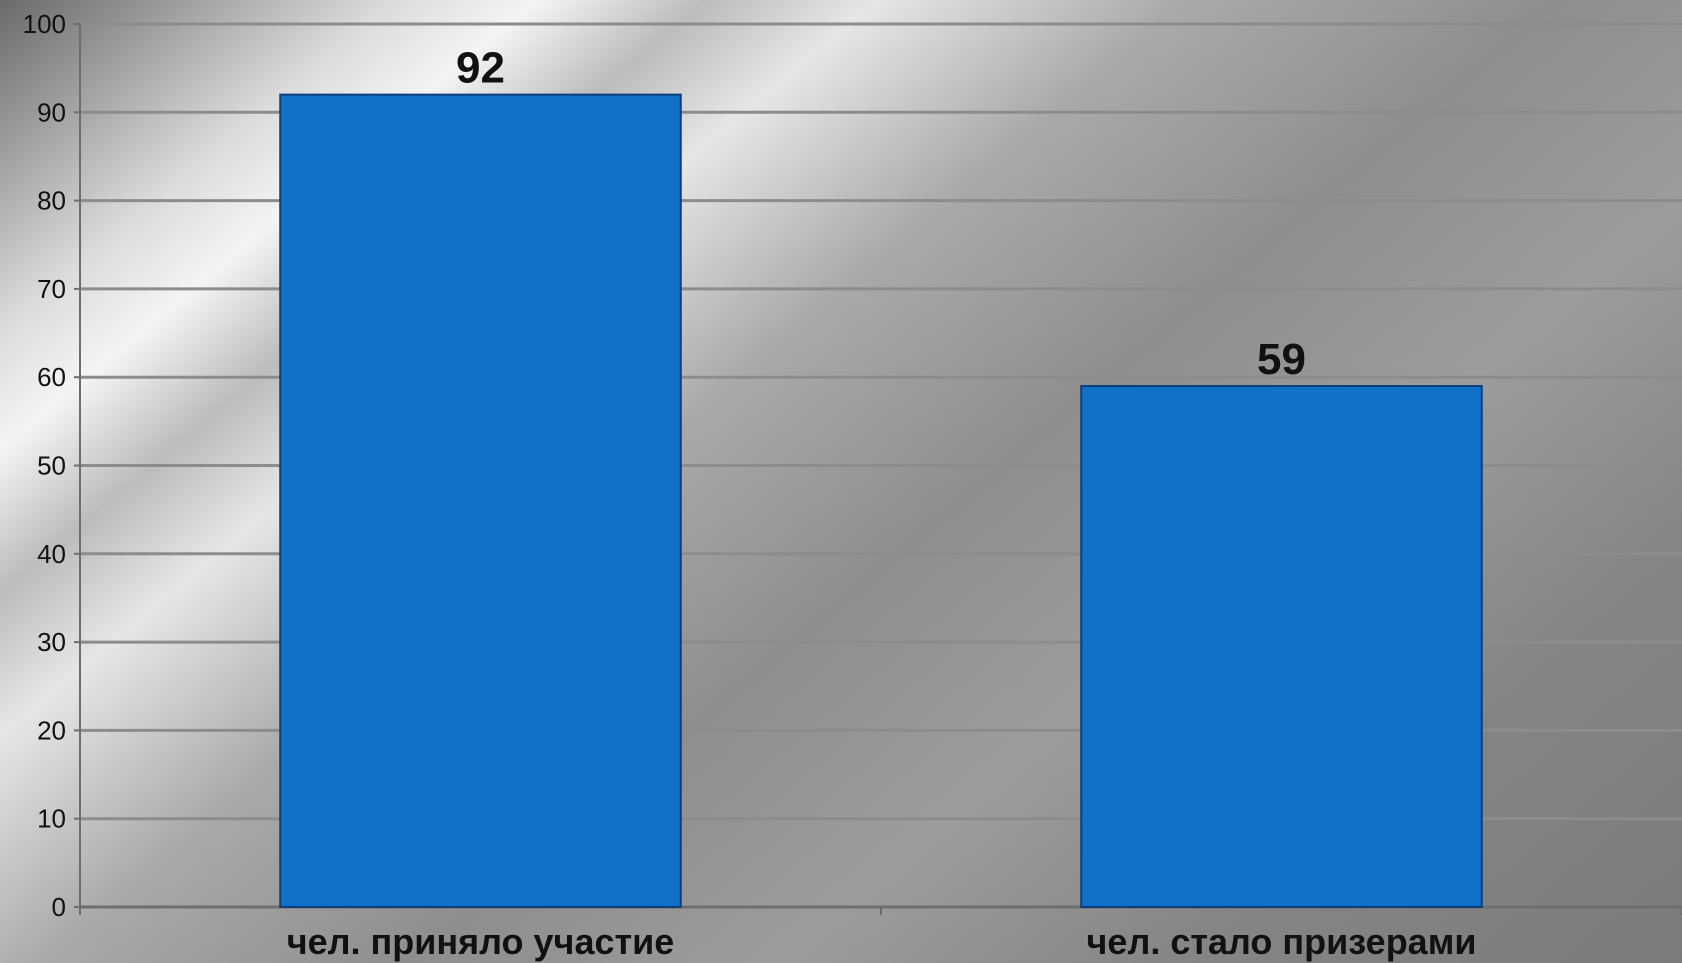  Describe the element at coordinates (51, 554) in the screenshot. I see `y-tick-label: 40` at that location.